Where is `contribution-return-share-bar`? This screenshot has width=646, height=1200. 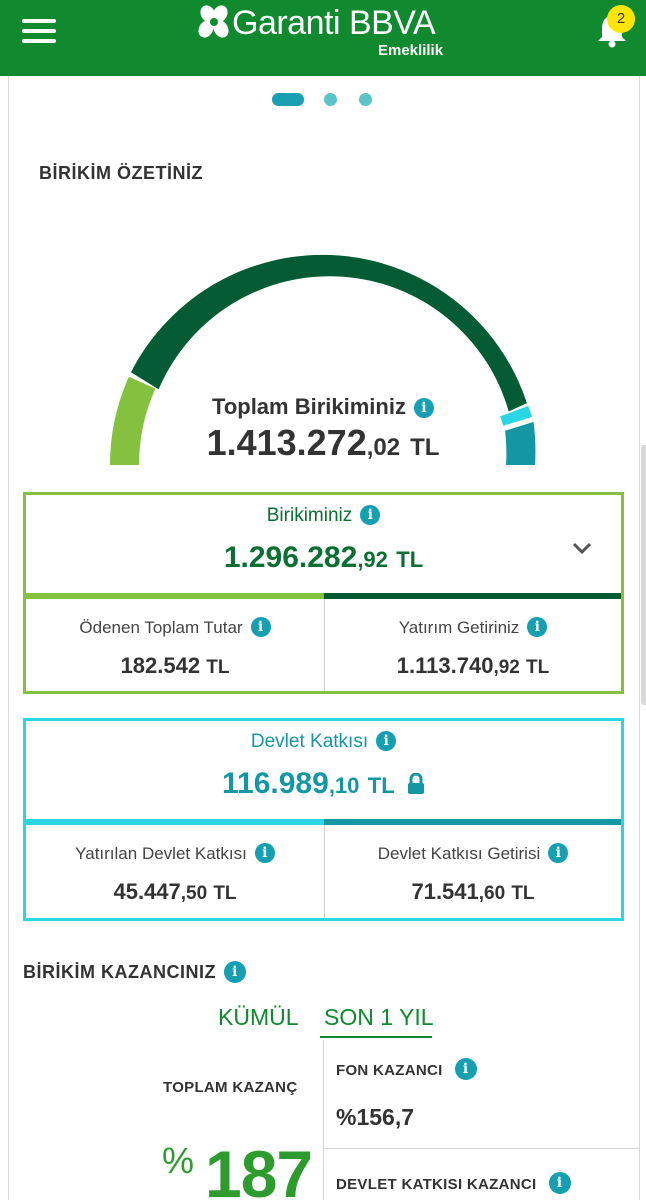 contribution-return-share-bar is located at coordinates (472, 822).